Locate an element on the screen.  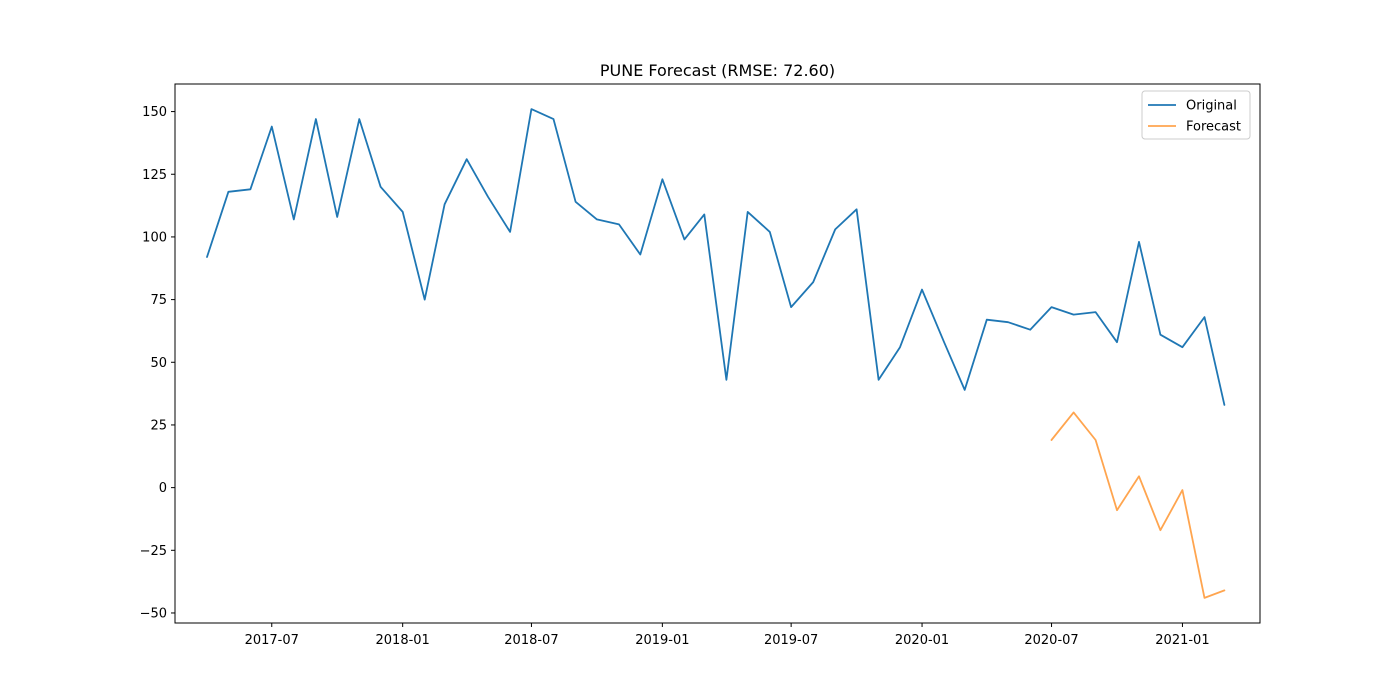
x-tick-label: 2018-07 is located at coordinates (531, 640).